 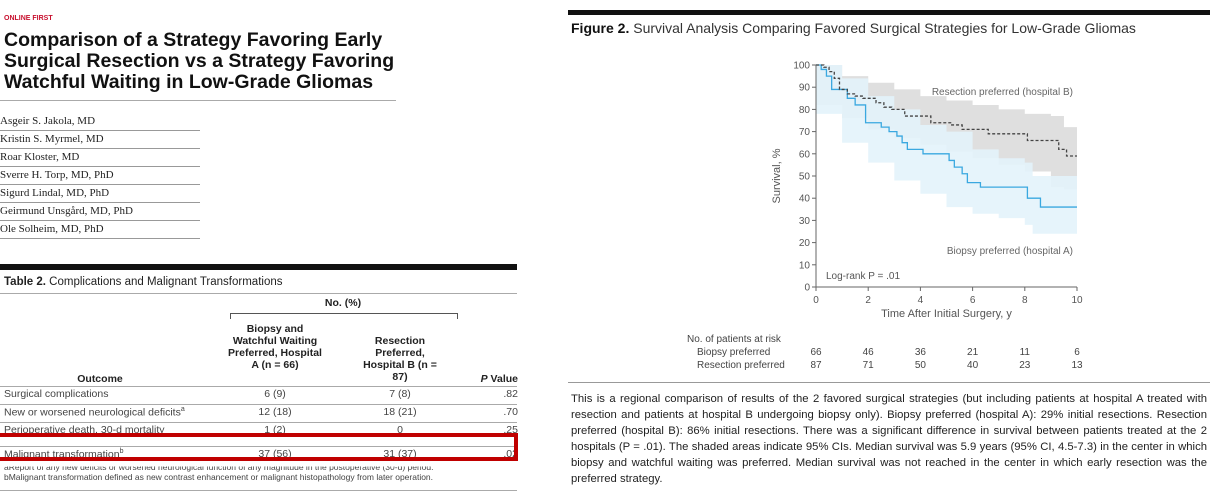 What do you see at coordinates (868, 300) in the screenshot?
I see `x-tick-label: 2` at bounding box center [868, 300].